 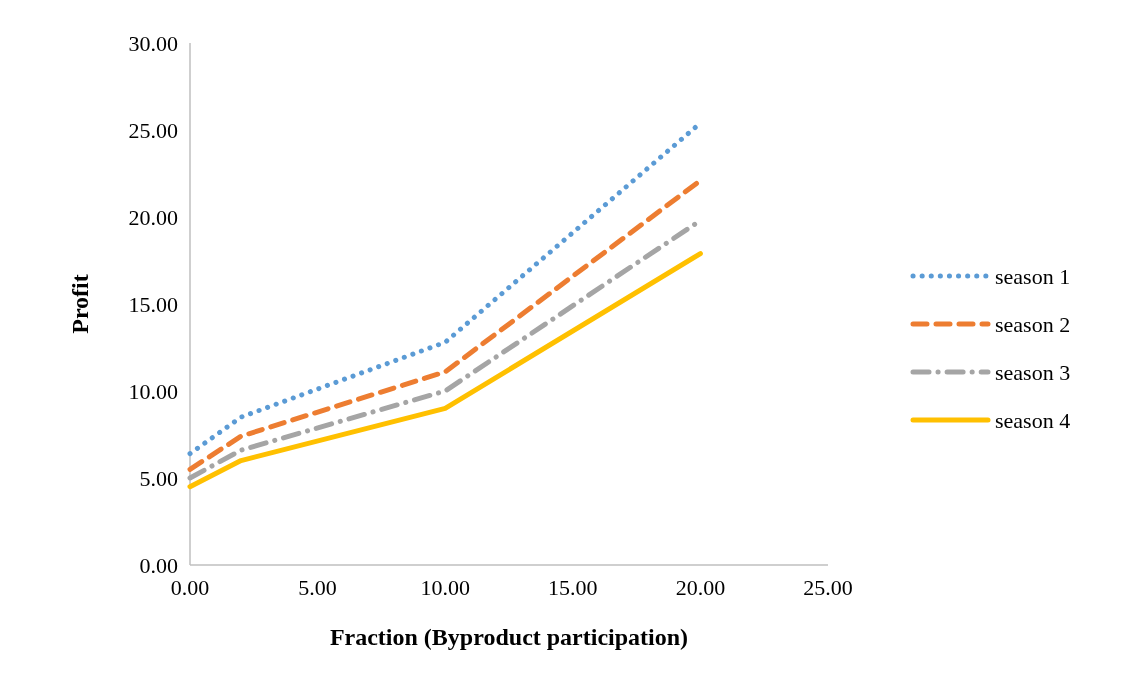 What do you see at coordinates (1033, 420) in the screenshot?
I see `legend-label: season 4` at bounding box center [1033, 420].